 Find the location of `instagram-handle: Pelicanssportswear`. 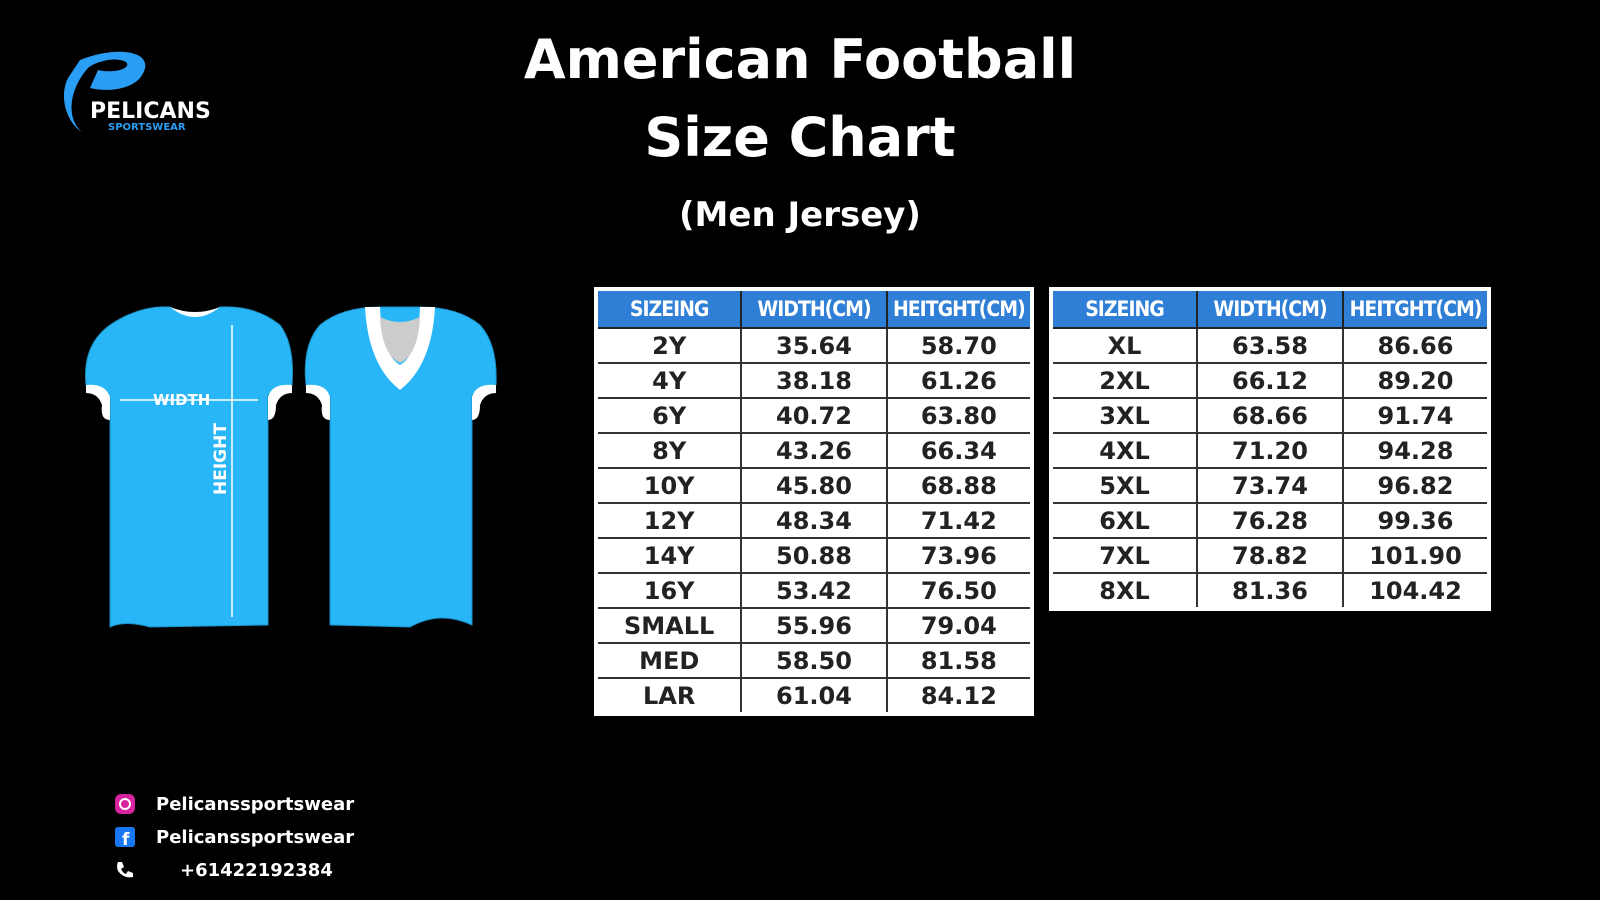

instagram-handle: Pelicanssportswear is located at coordinates (255, 804).